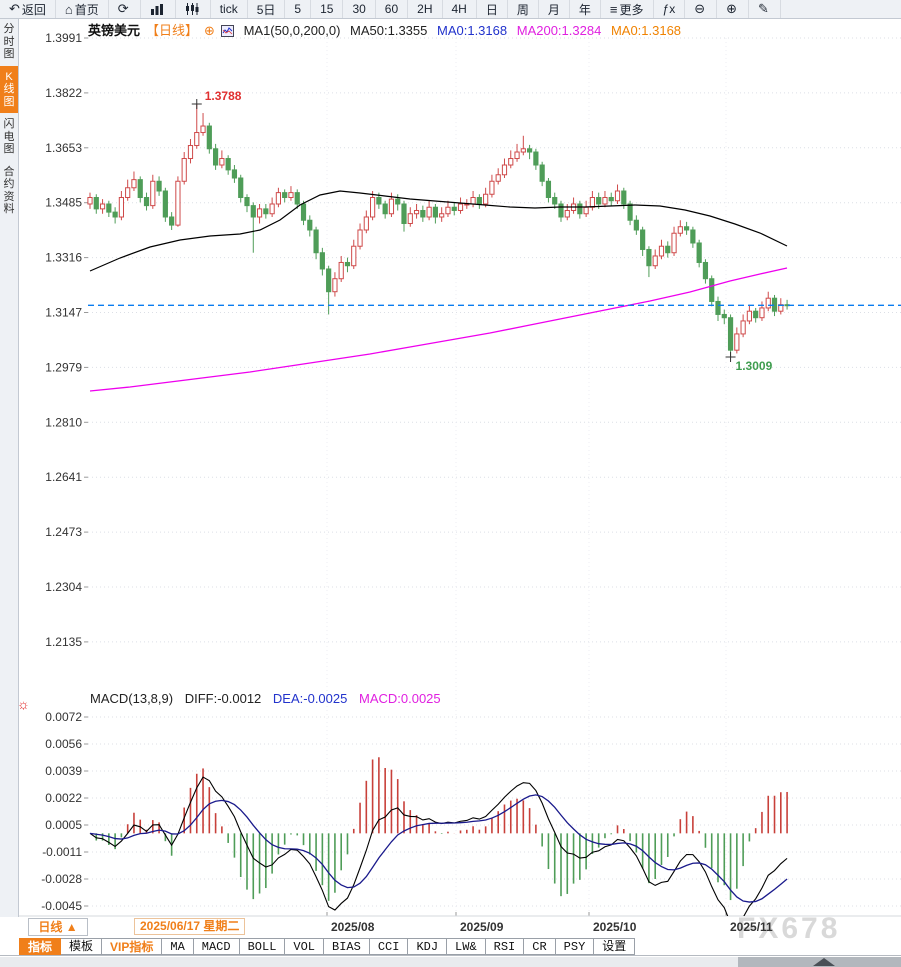  Describe the element at coordinates (28, 9) in the screenshot. I see `back-button: ↶ 返回` at that location.